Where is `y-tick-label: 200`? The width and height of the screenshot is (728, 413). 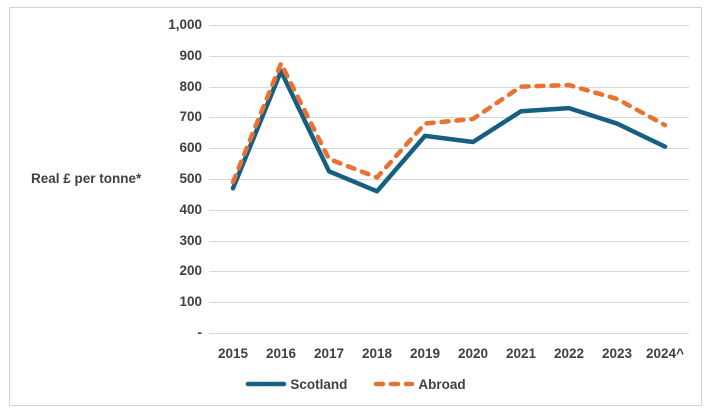 y-tick-label: 200 is located at coordinates (190, 271).